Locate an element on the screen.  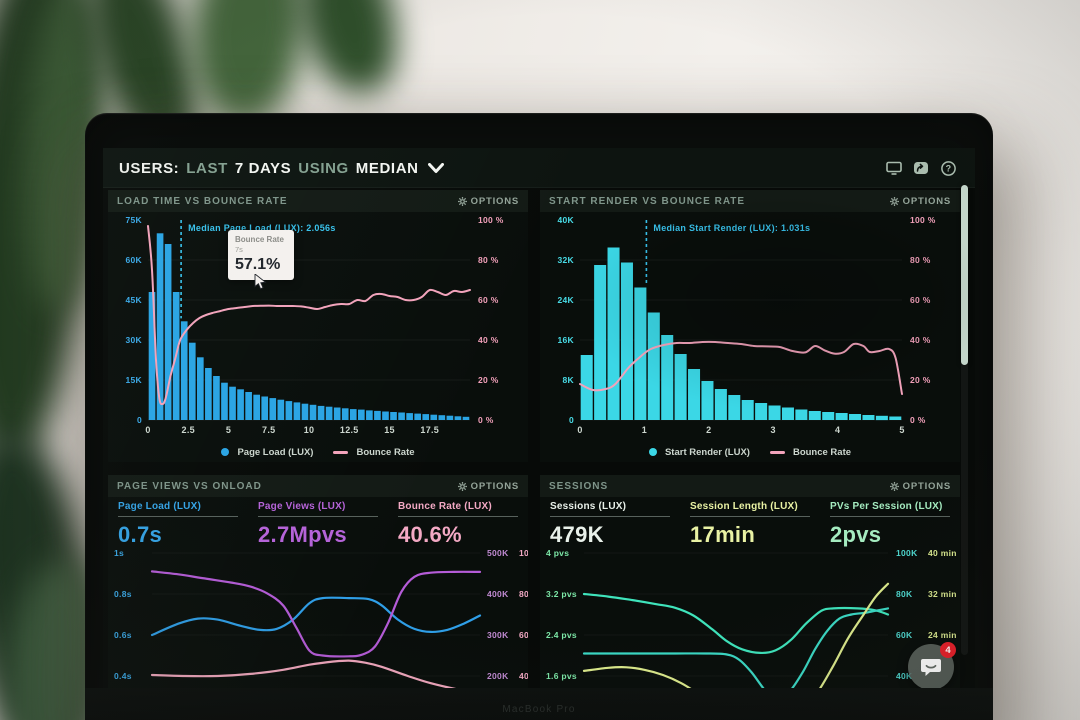
svg-text: 15K is located at coordinates (134, 380).